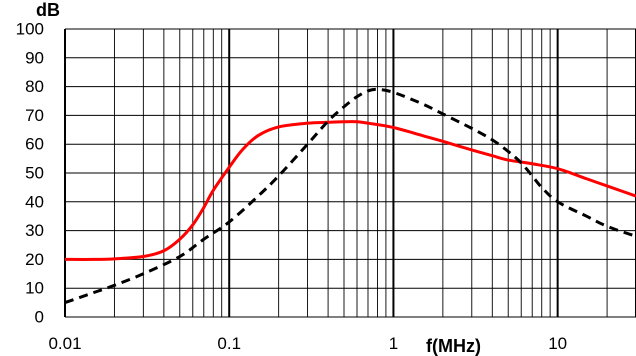 The height and width of the screenshot is (356, 636). Describe the element at coordinates (34, 230) in the screenshot. I see `y-tick-label: 30` at that location.